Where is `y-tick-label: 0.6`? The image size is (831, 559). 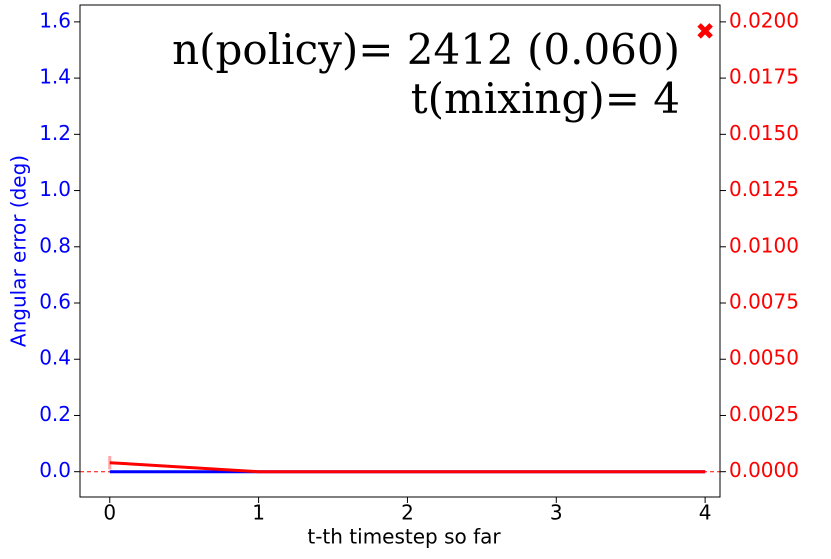
y-tick-label: 0.6 is located at coordinates (55, 302).